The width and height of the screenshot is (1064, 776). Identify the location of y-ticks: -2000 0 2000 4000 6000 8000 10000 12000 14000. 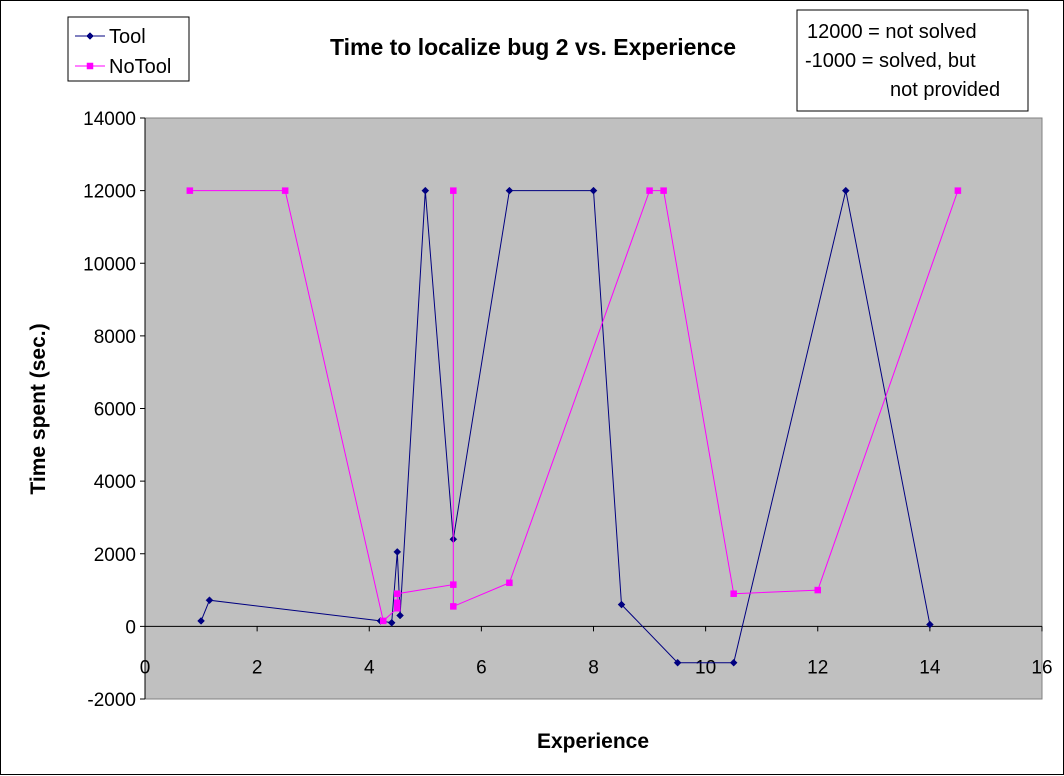
(114, 410).